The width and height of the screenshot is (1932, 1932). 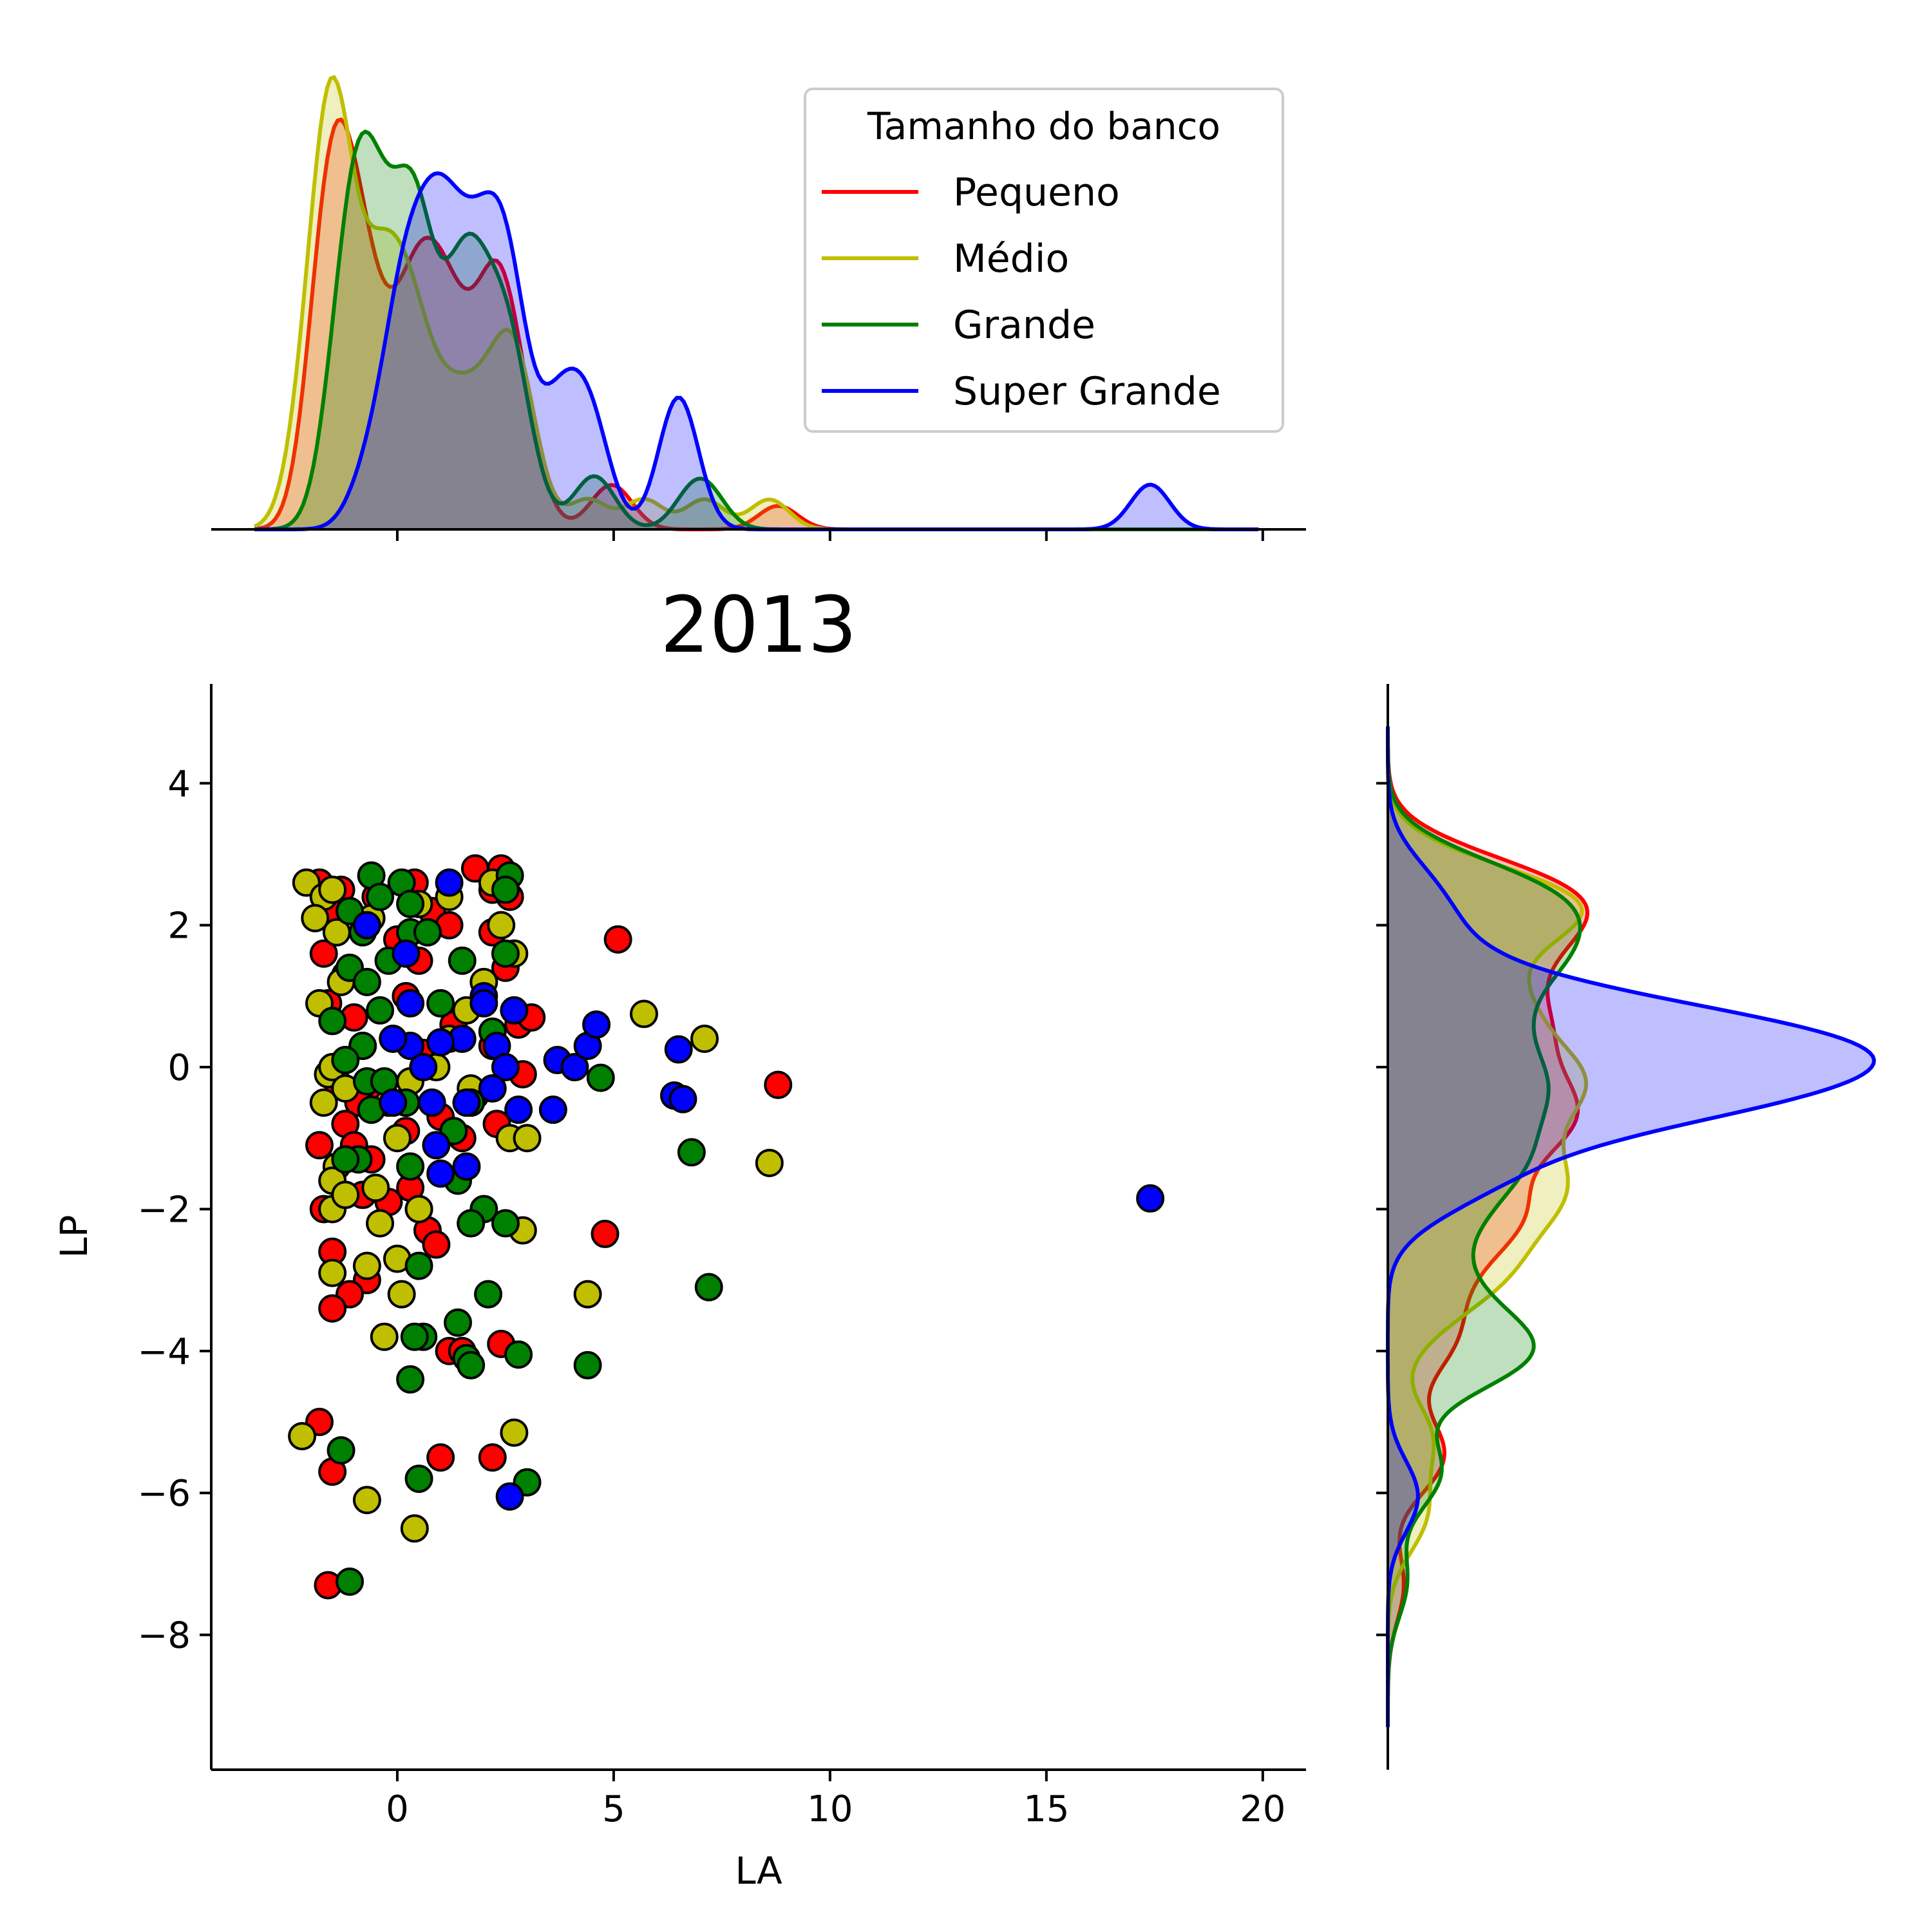 What do you see at coordinates (1011, 258) in the screenshot?
I see `legend-label: Médio` at bounding box center [1011, 258].